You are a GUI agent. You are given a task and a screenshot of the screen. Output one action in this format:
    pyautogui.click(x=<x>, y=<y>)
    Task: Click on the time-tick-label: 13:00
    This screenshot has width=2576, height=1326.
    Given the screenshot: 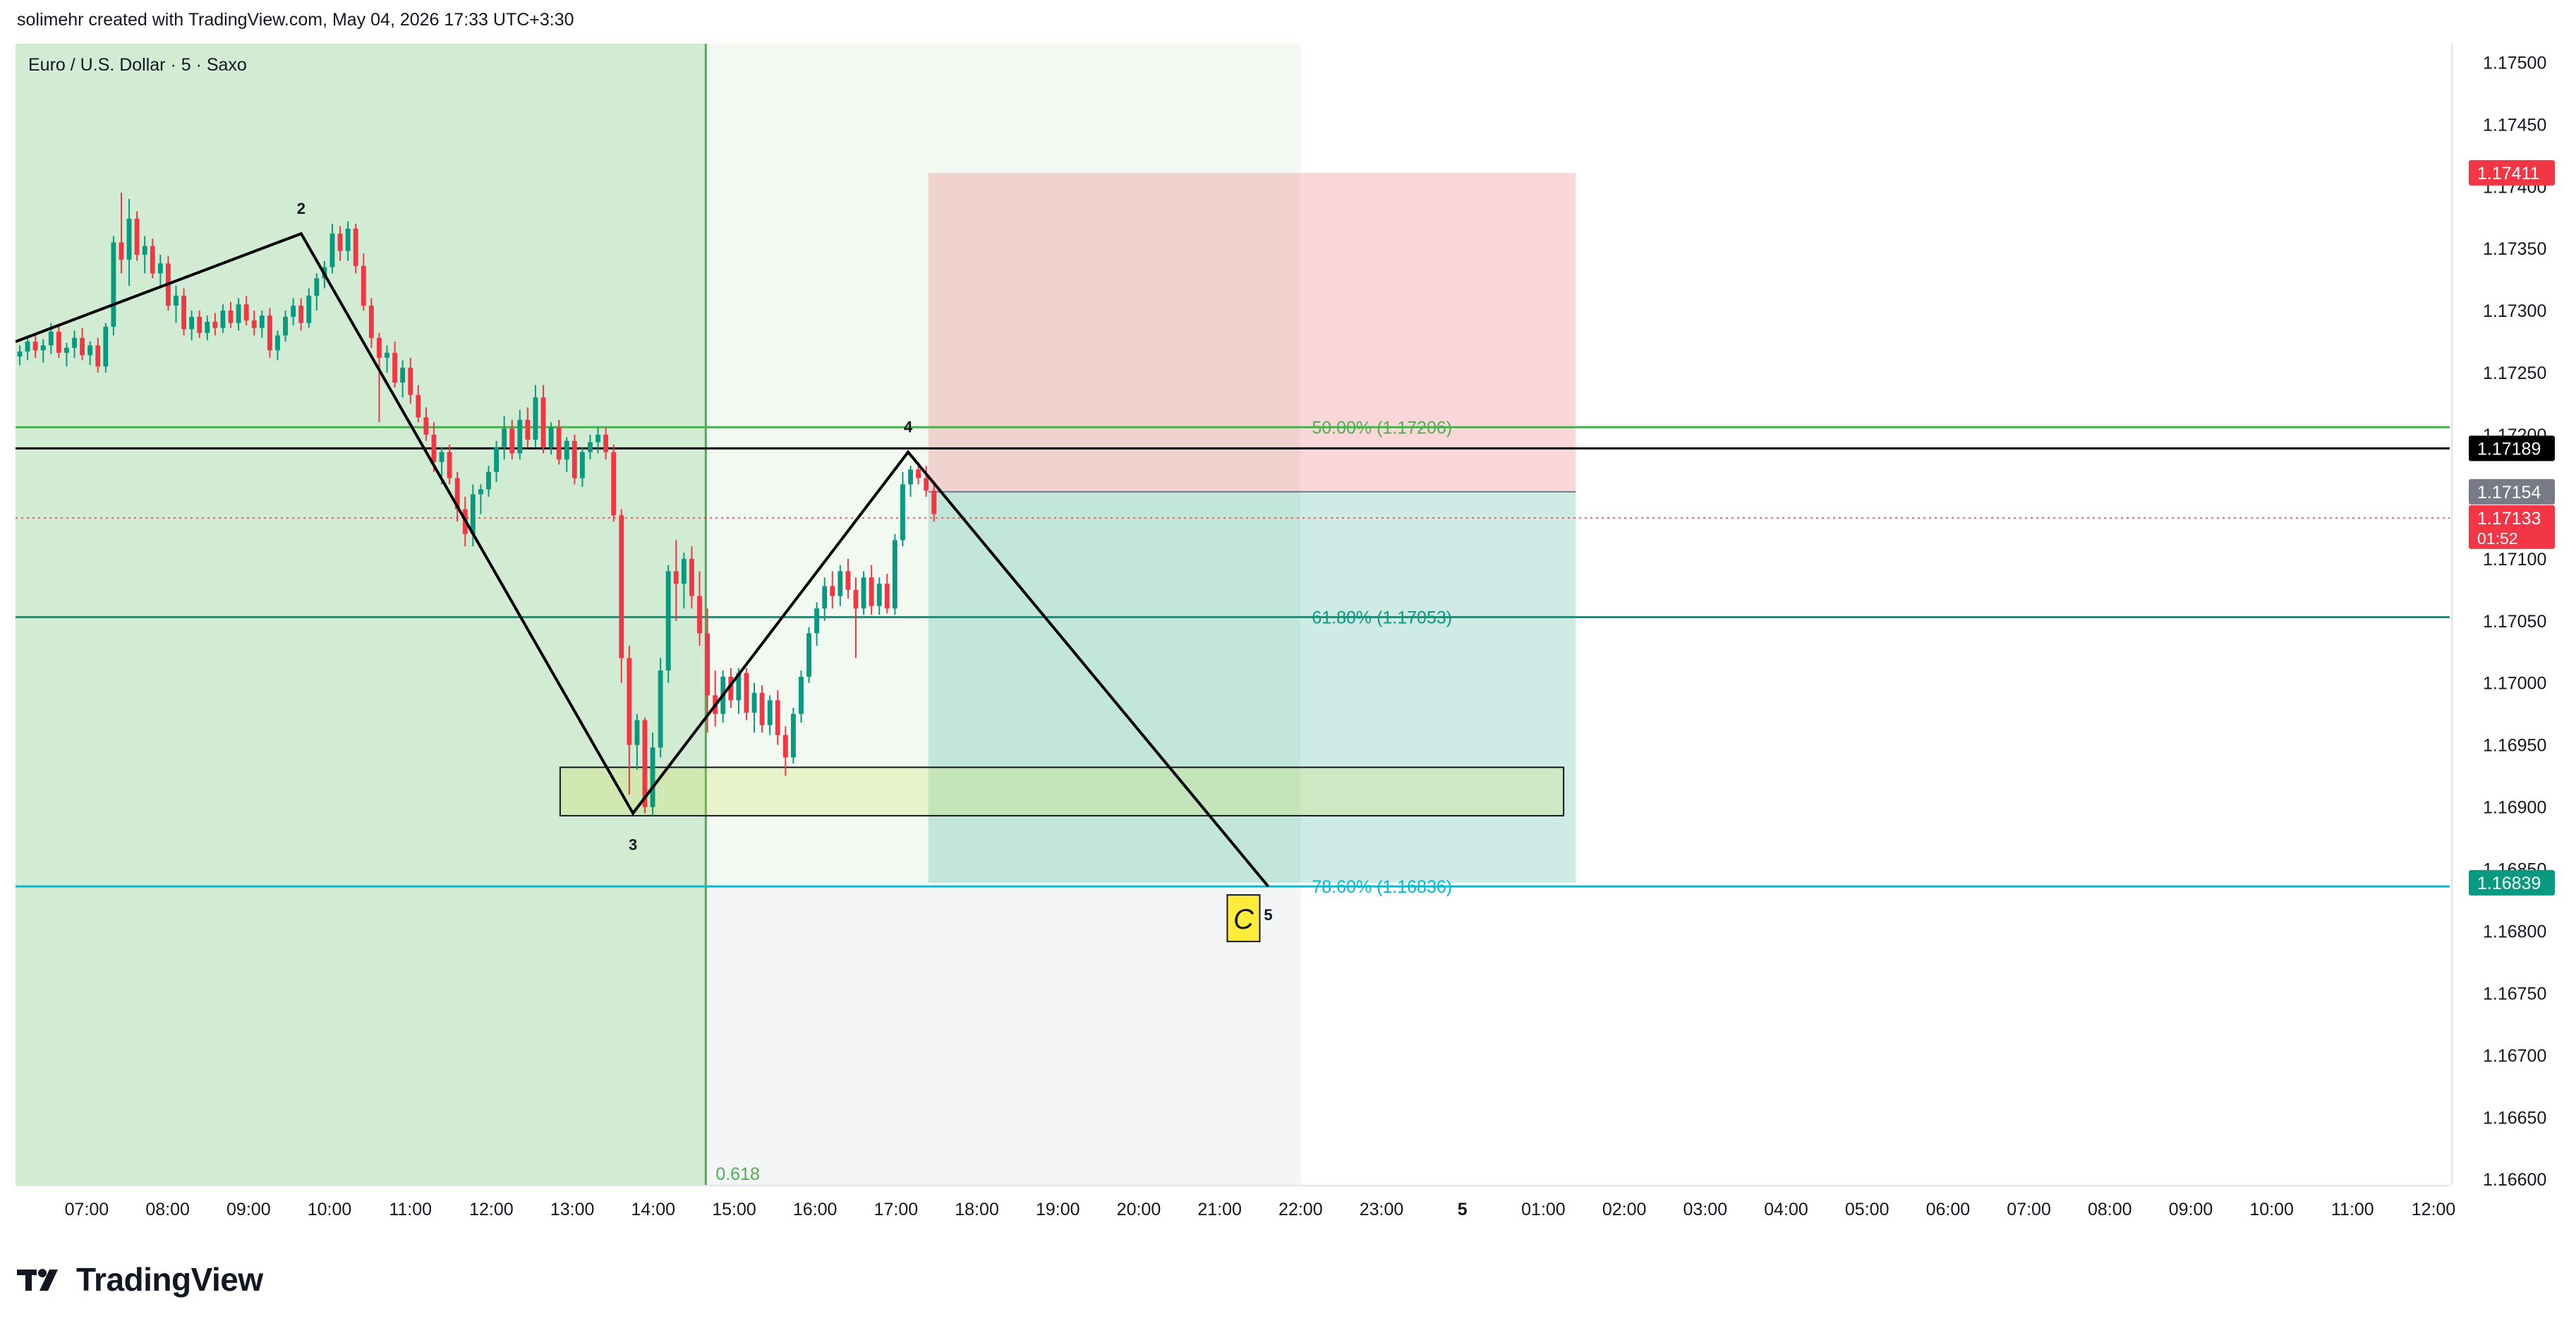 What is the action you would take?
    pyautogui.click(x=572, y=1209)
    